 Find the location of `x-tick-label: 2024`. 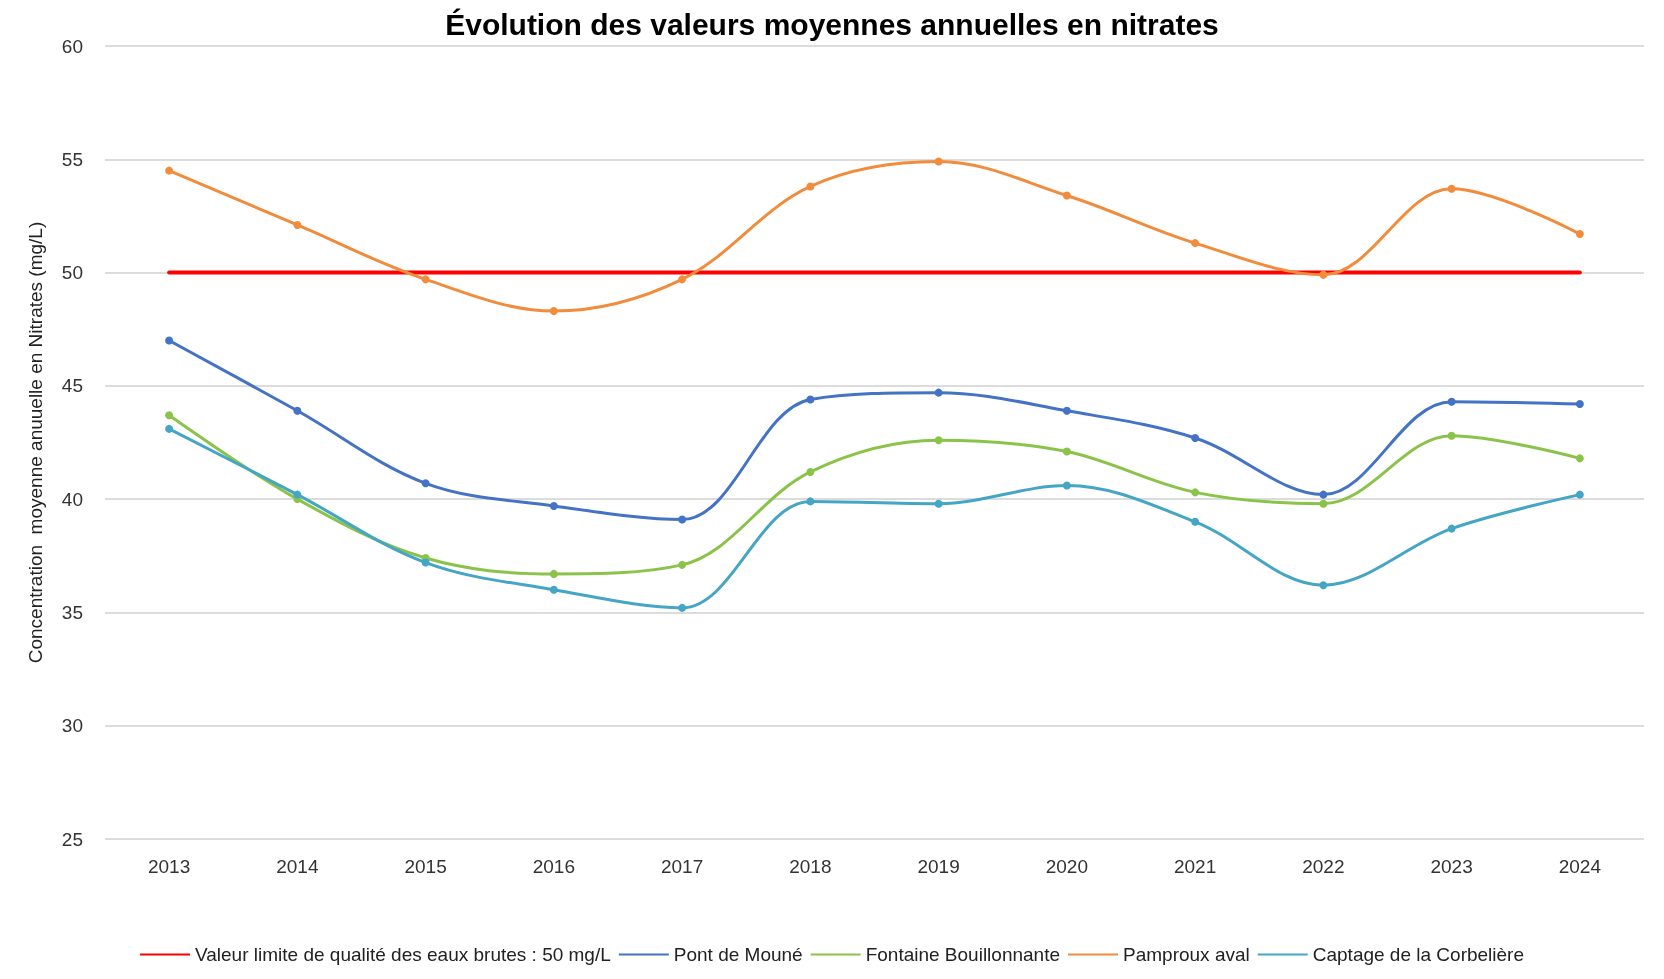

x-tick-label: 2024 is located at coordinates (1580, 866).